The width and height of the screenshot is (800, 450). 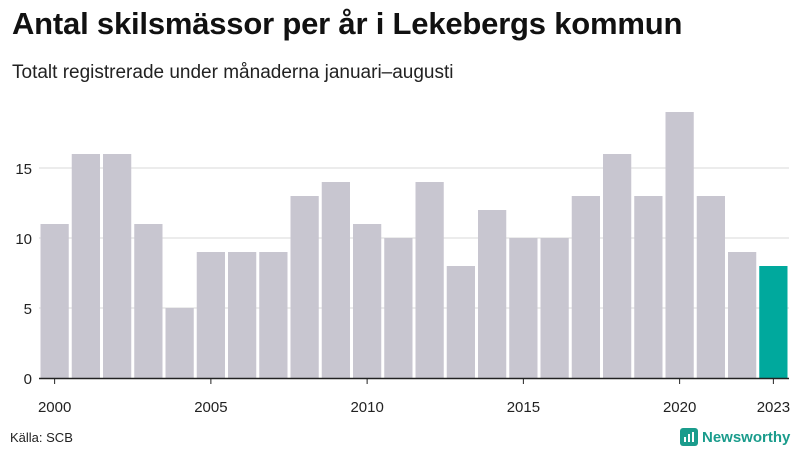 I want to click on y-tick-label: 5, so click(x=28, y=309).